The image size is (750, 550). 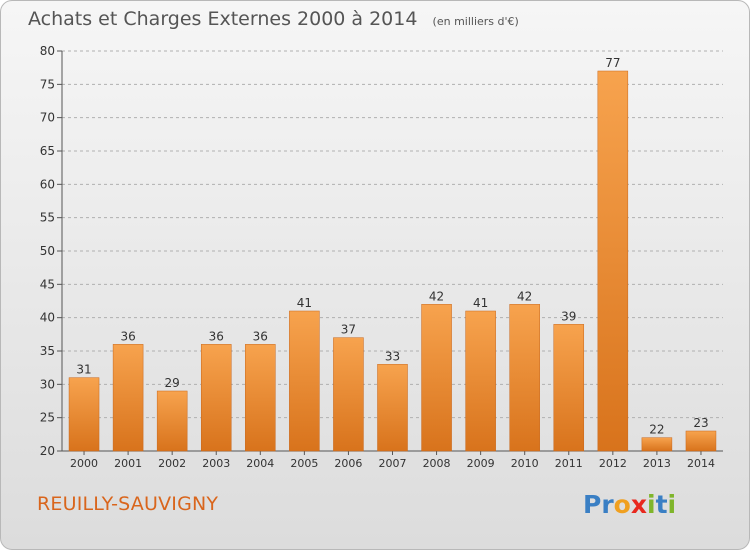 I want to click on y-tick-label: 65, so click(x=47, y=151).